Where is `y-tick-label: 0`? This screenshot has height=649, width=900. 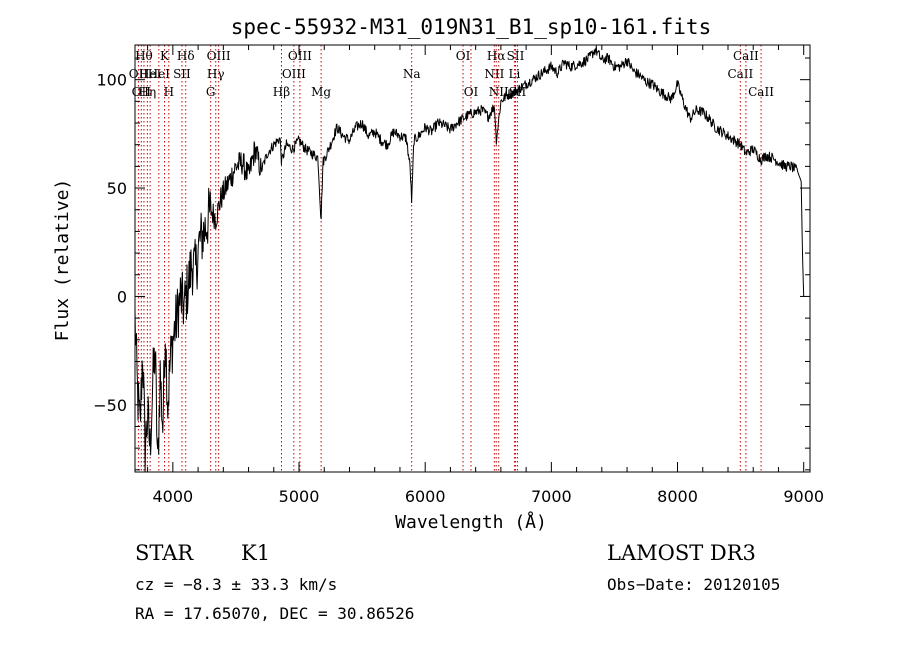
y-tick-label: 0 is located at coordinates (122, 296).